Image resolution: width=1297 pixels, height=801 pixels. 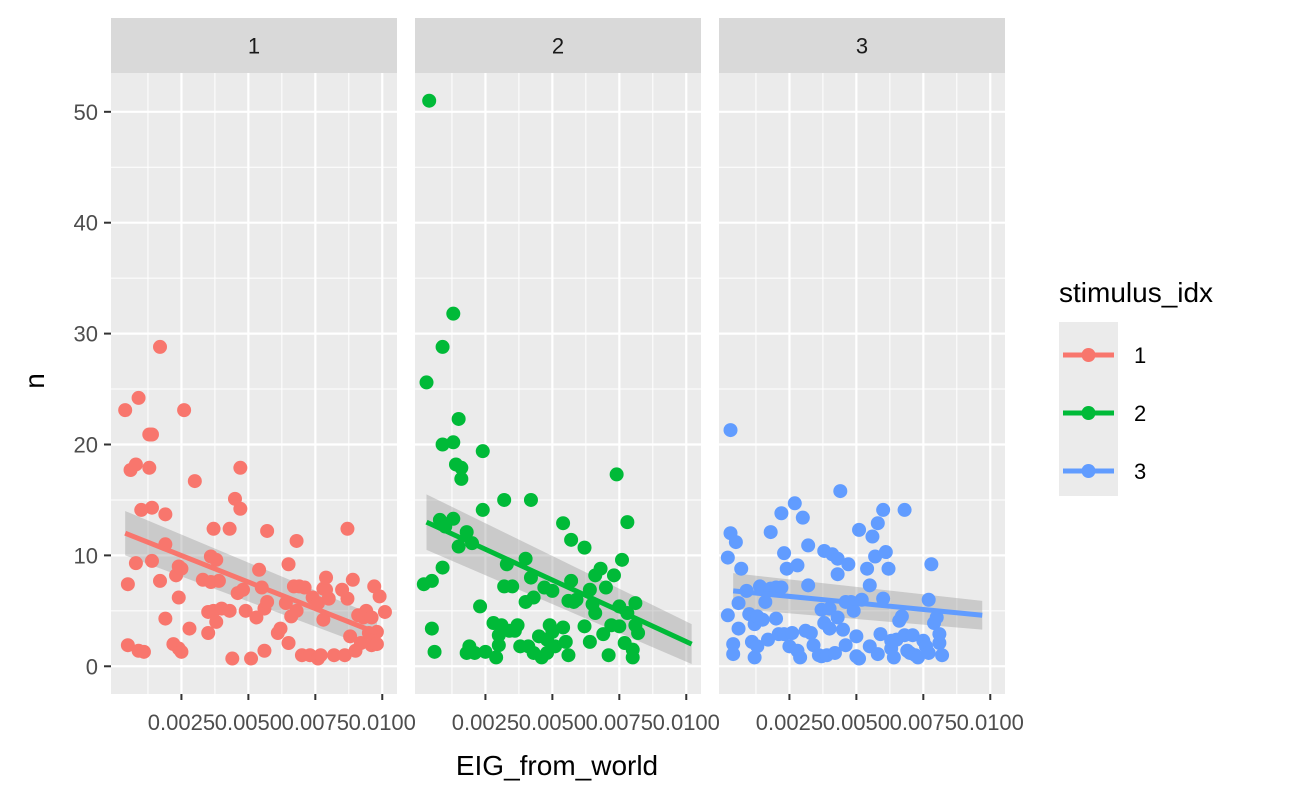 I want to click on x-tick-label: 0.0025, so click(x=485, y=722).